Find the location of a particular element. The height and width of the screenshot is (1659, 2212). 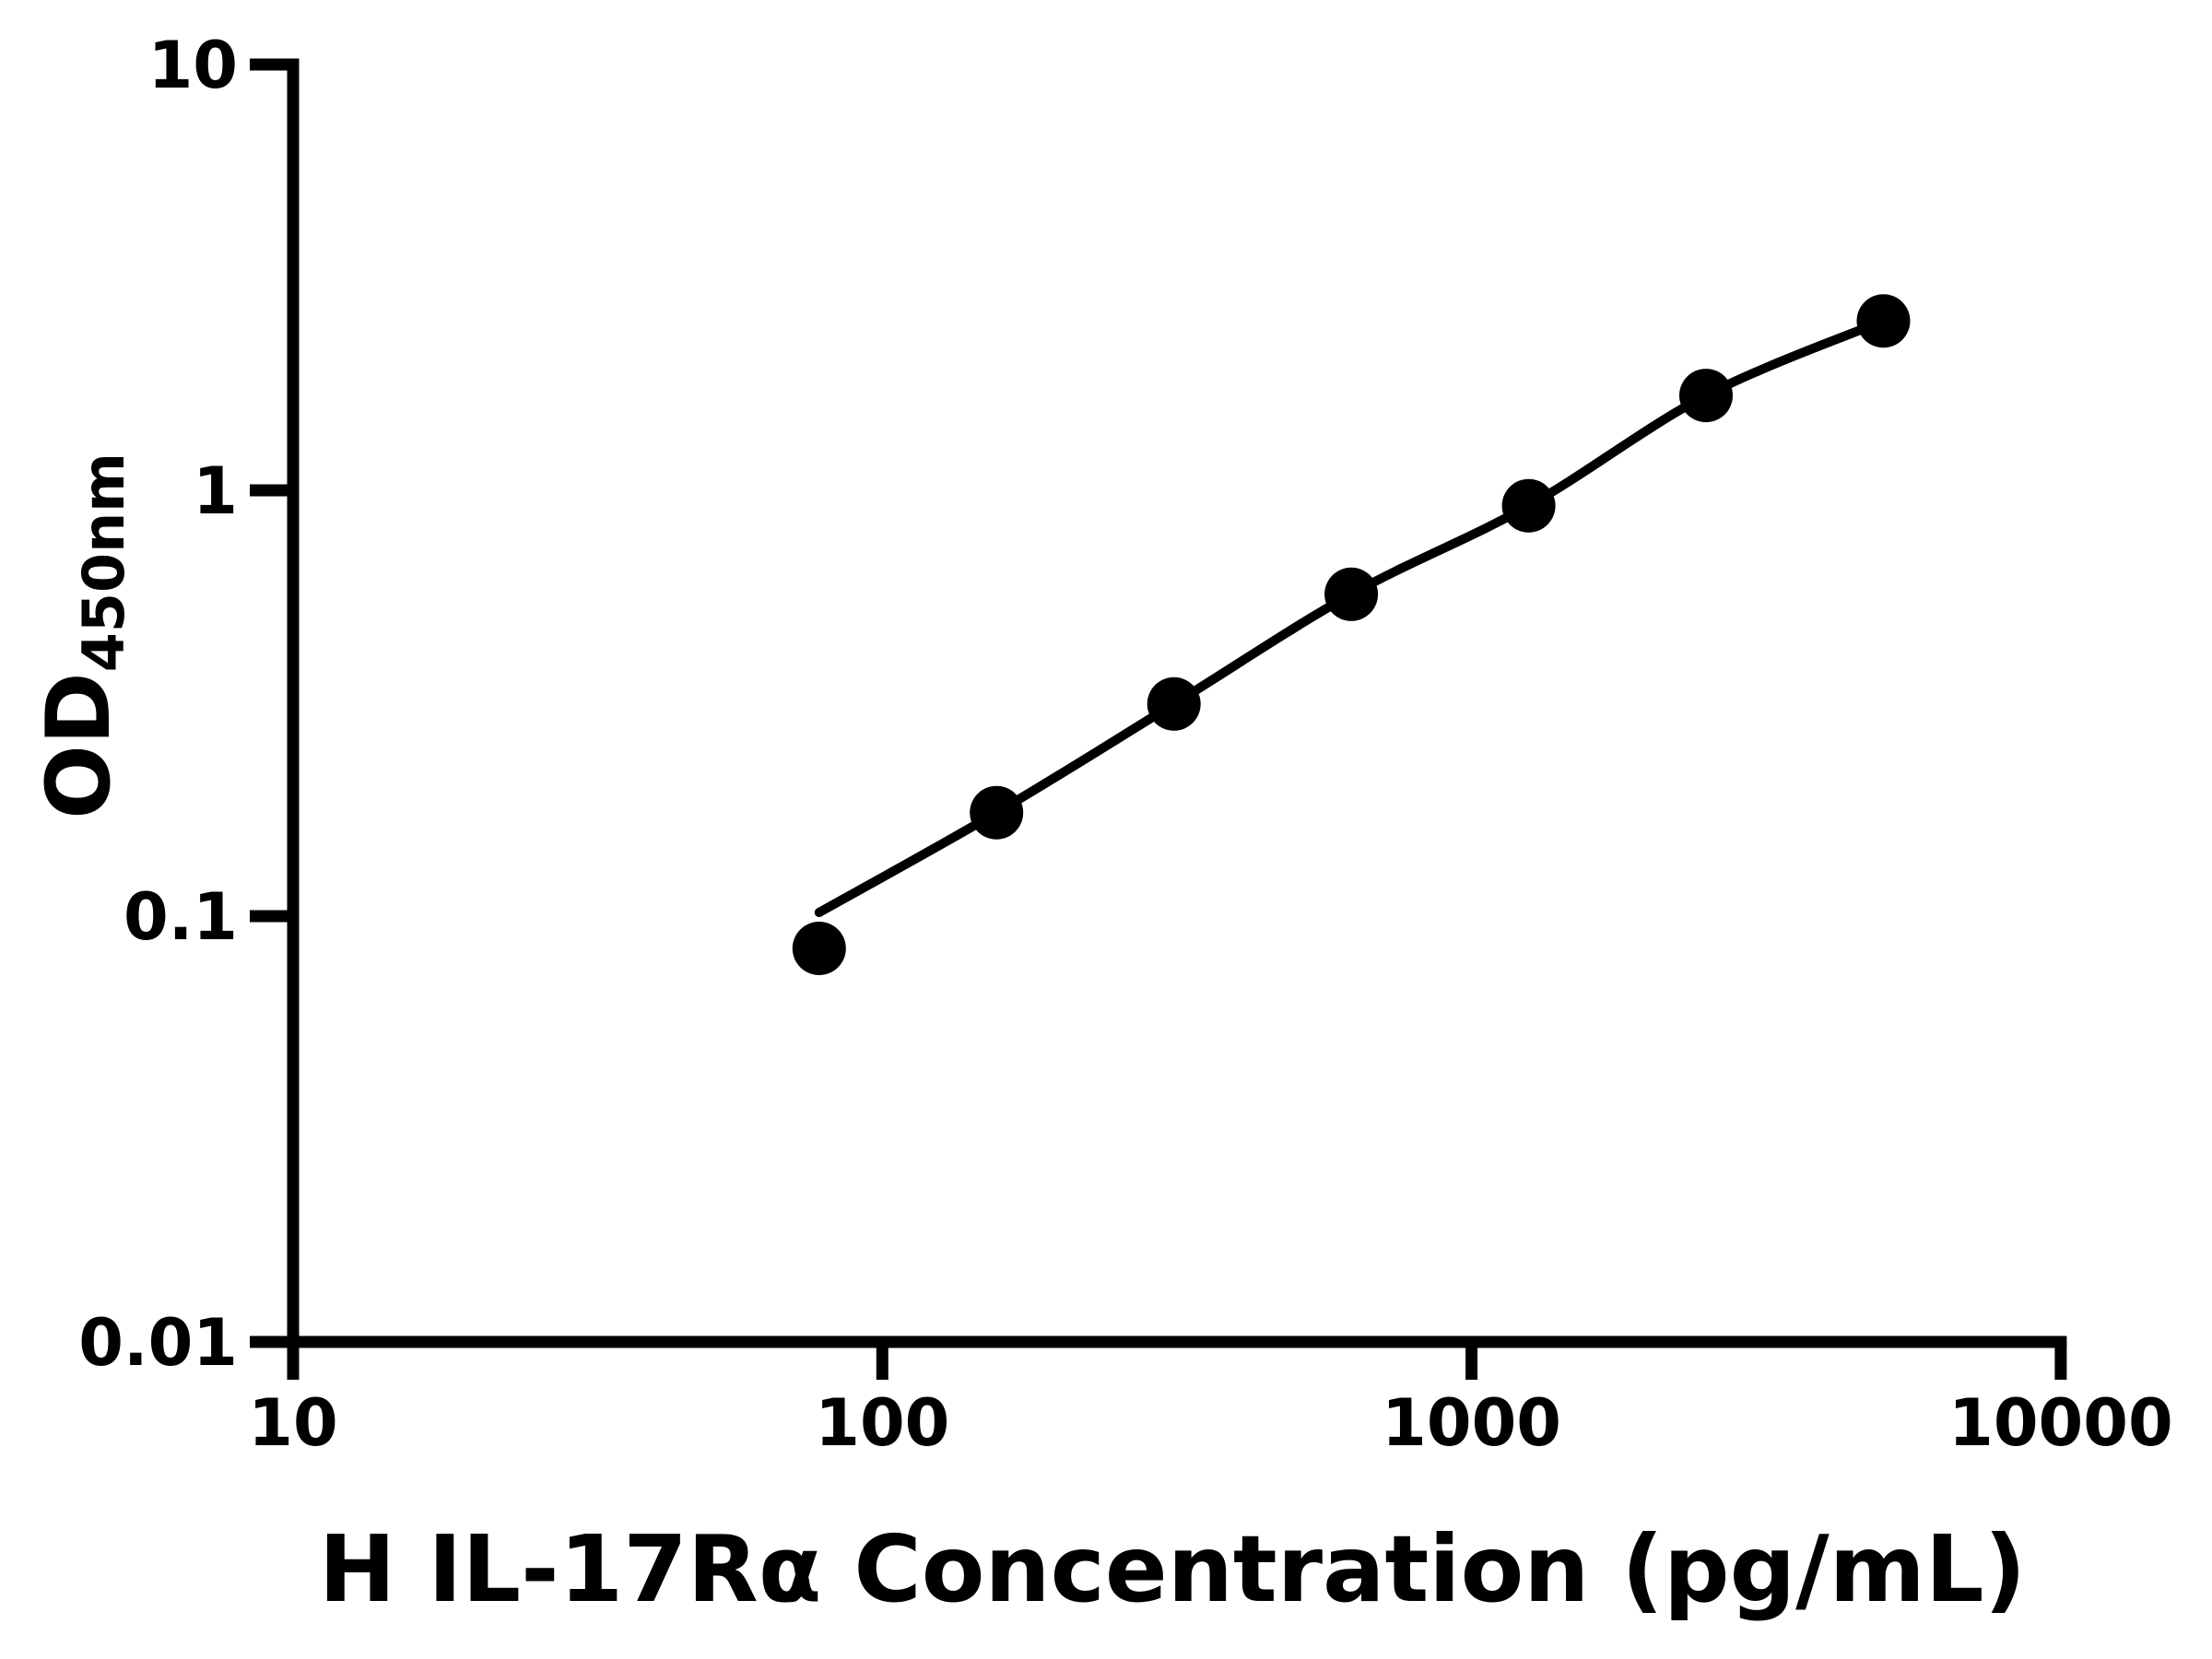

x-tick-label: 100 is located at coordinates (882, 1423).